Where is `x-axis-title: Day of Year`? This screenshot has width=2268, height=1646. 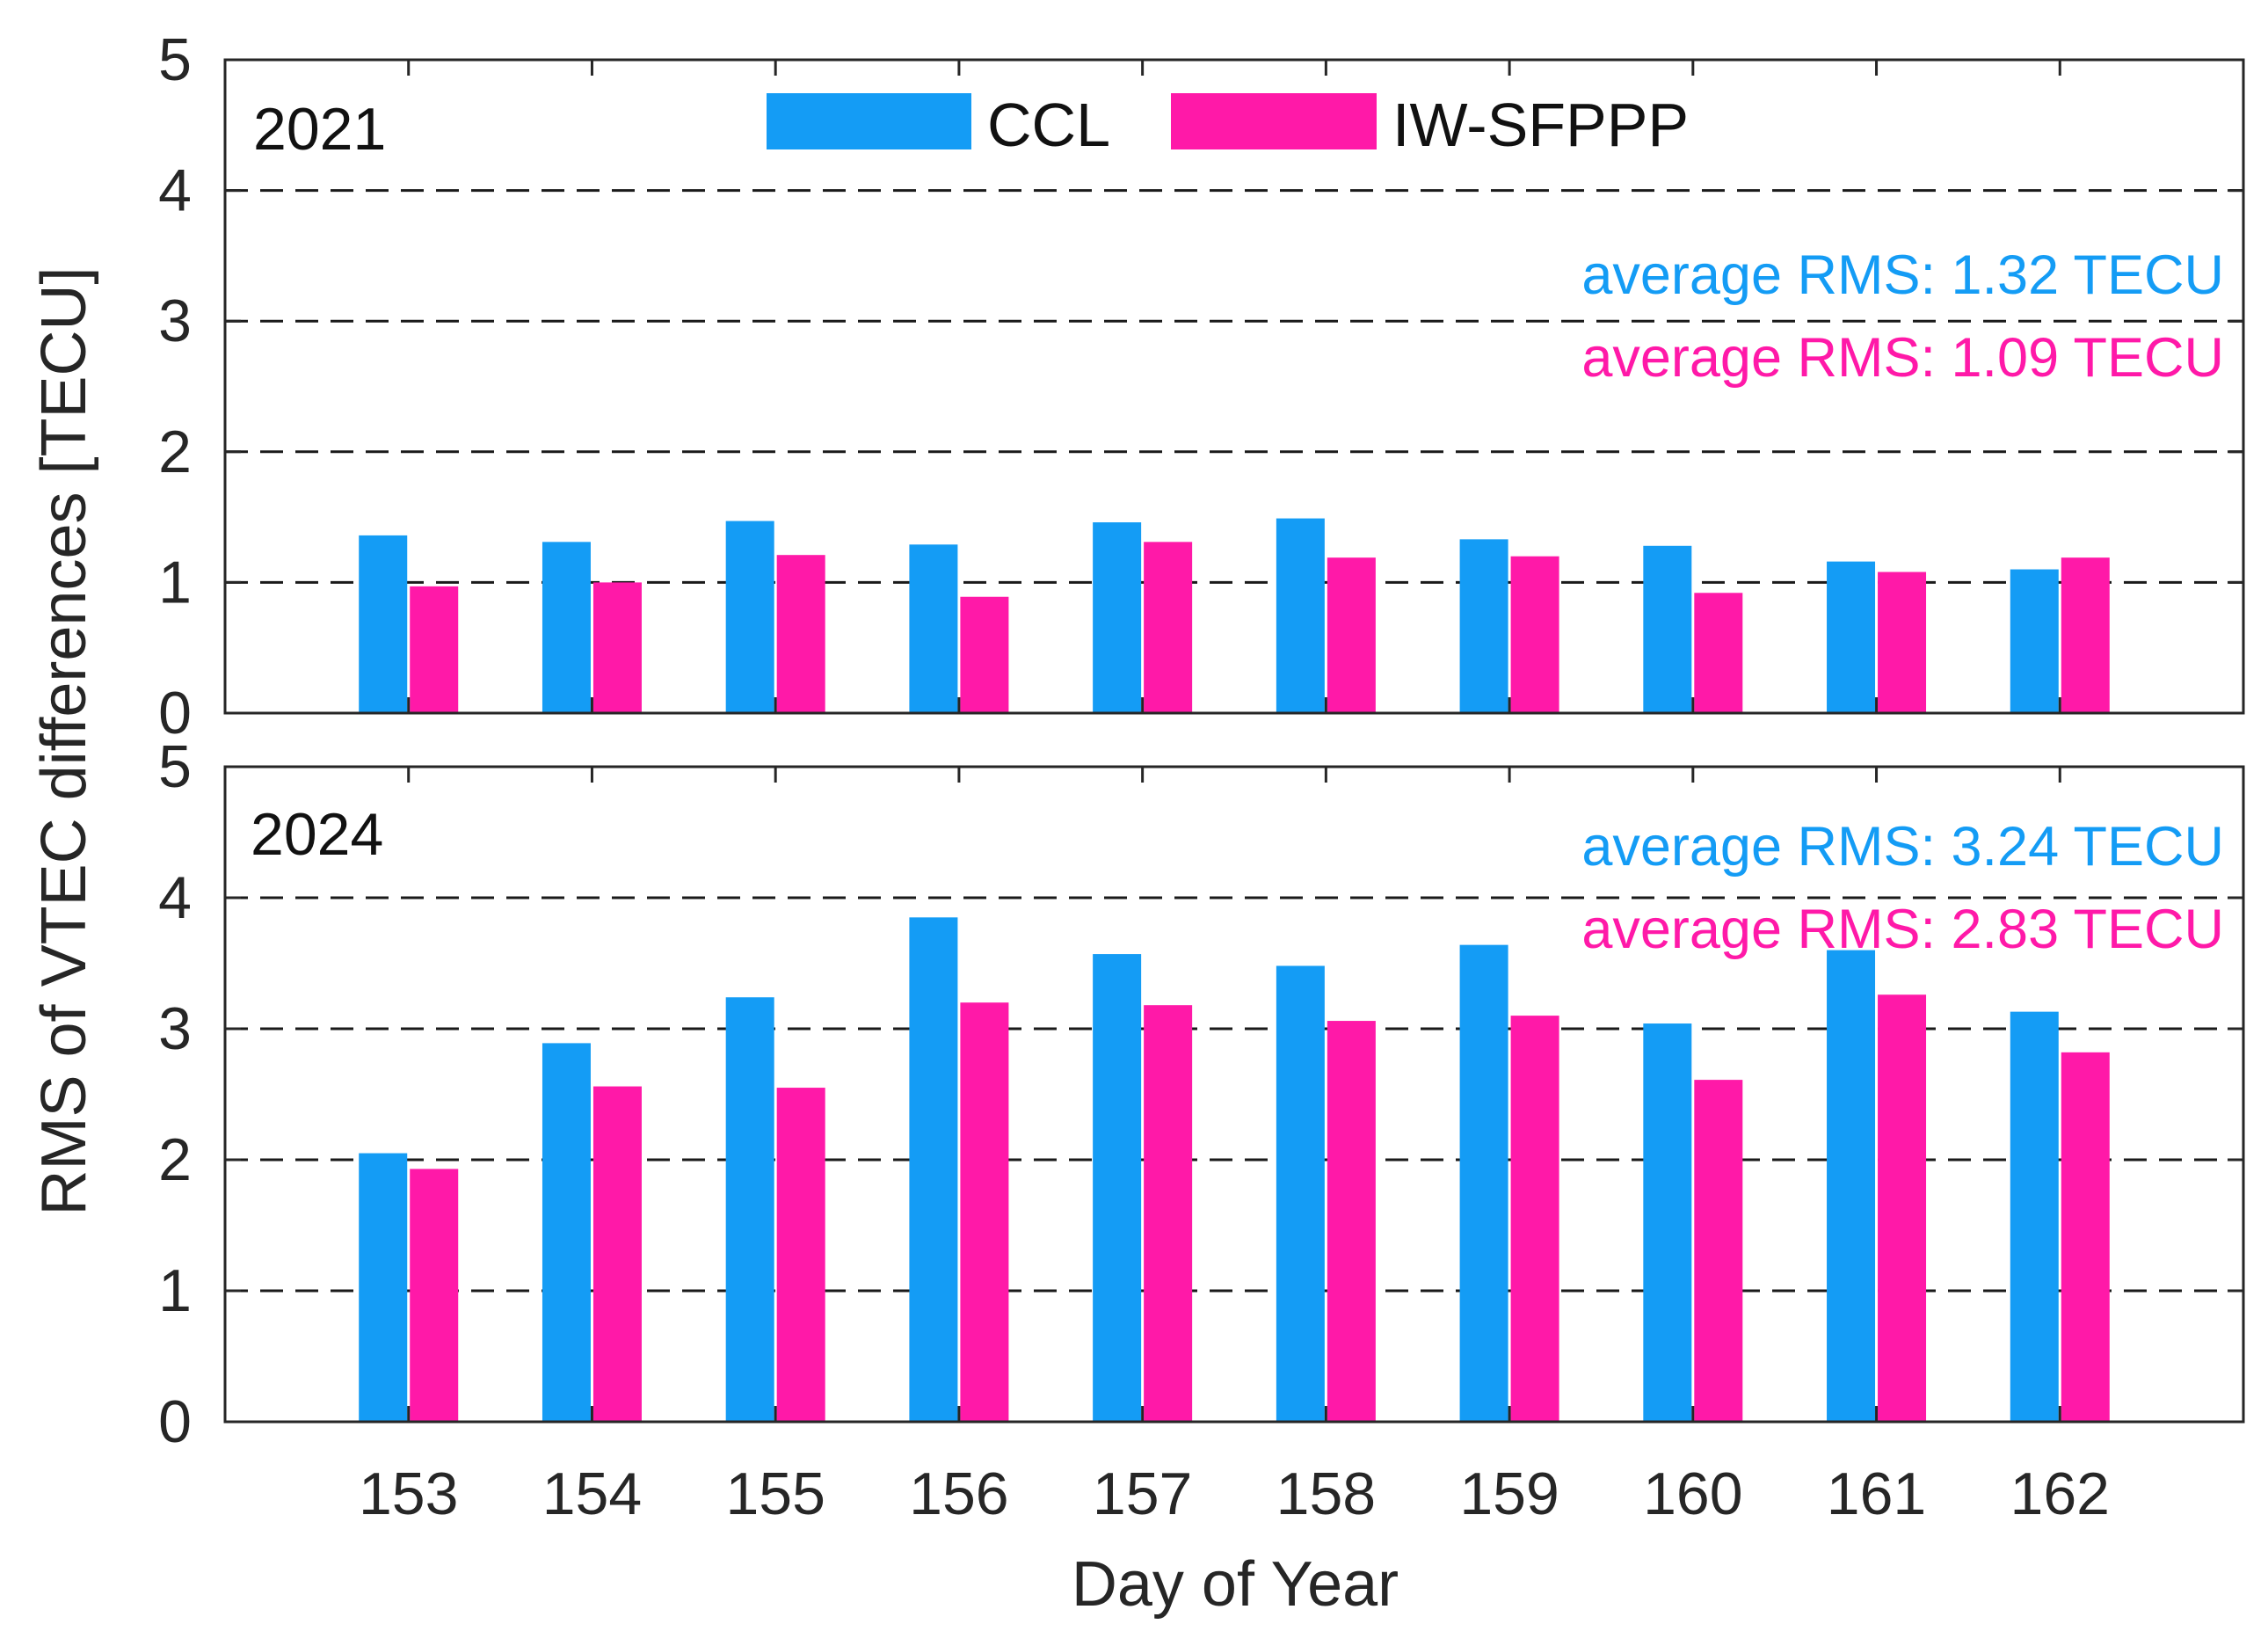 x-axis-title: Day of Year is located at coordinates (1236, 1584).